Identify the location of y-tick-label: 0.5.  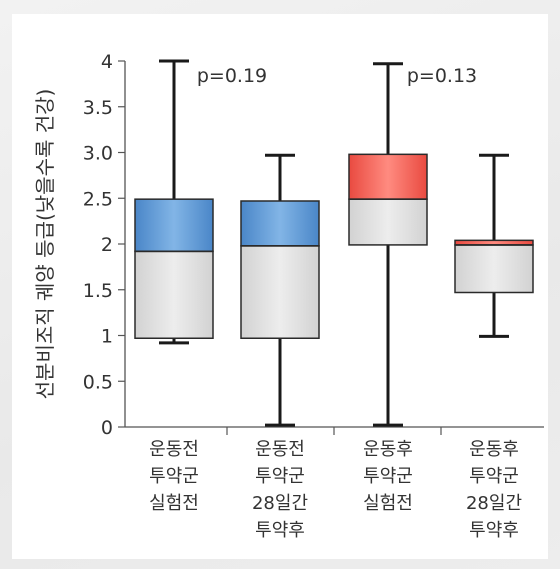
(98, 382).